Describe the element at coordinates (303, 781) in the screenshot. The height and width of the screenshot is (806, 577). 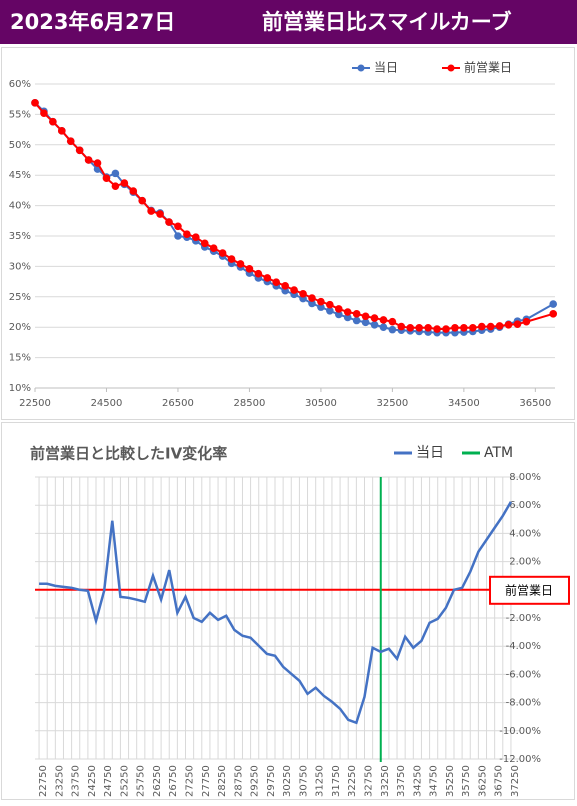
I see `x-tick-label: 30750` at that location.